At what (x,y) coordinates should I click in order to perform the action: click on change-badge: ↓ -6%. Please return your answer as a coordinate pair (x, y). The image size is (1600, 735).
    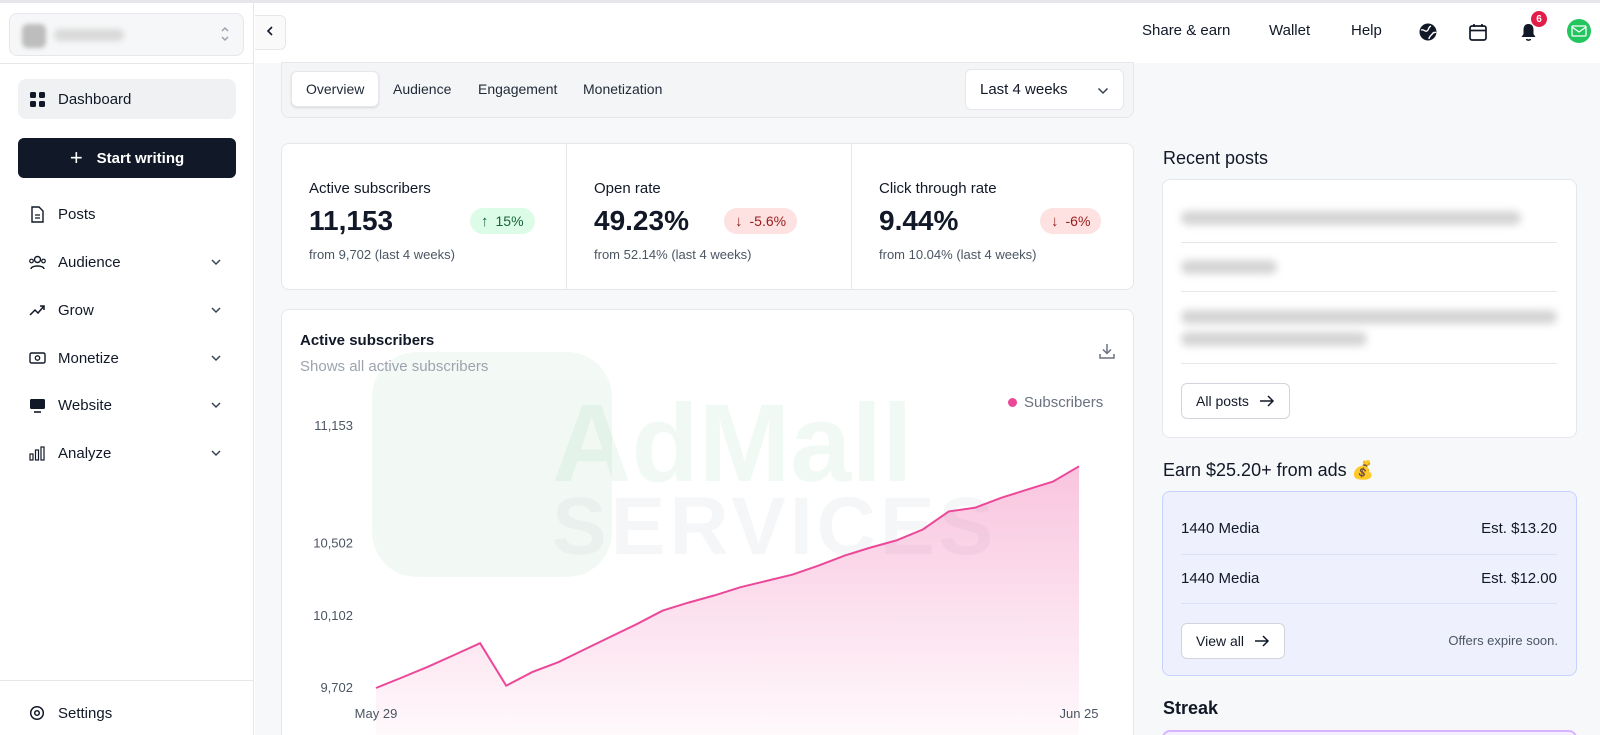
    Looking at the image, I should click on (1071, 221).